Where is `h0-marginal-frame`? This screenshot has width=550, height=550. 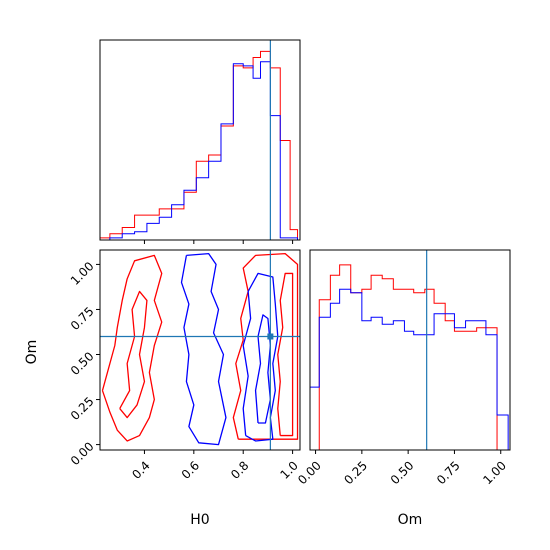 h0-marginal-frame is located at coordinates (200, 140).